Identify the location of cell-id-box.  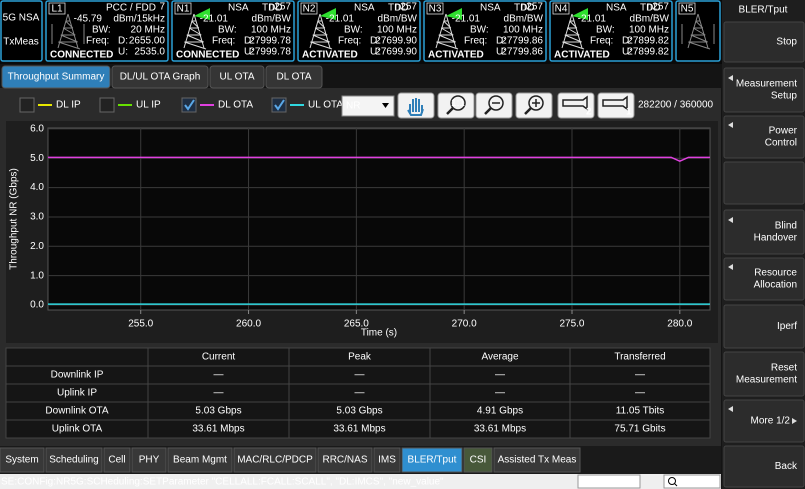
(435, 8).